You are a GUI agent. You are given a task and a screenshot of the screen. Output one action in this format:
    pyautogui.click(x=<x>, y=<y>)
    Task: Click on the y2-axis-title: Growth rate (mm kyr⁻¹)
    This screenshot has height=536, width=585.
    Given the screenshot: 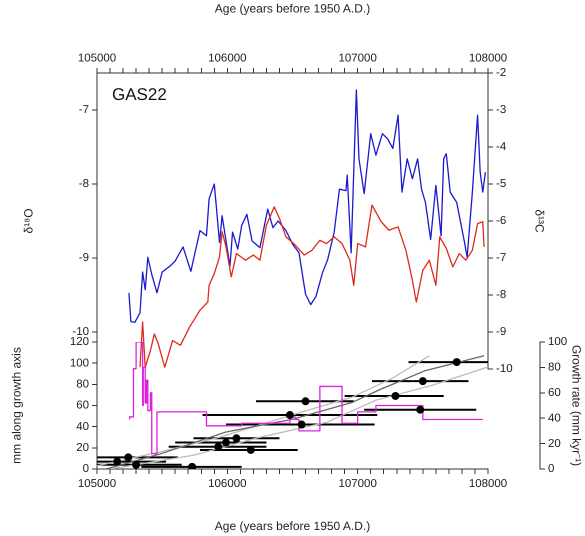 What is the action you would take?
    pyautogui.click(x=576, y=405)
    